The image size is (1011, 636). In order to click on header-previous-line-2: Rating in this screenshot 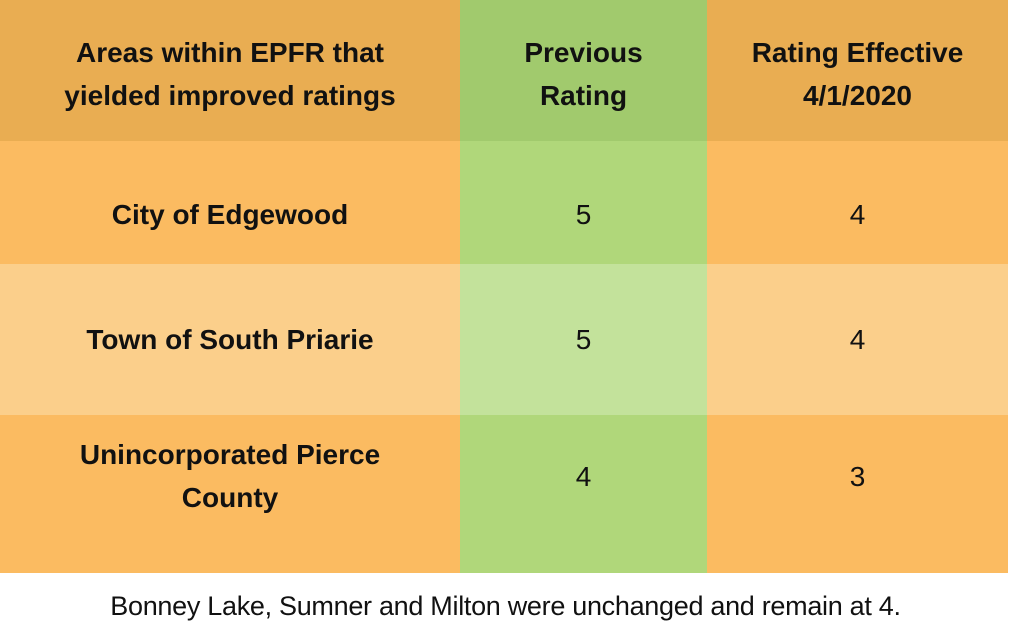, I will do `click(583, 95)`.